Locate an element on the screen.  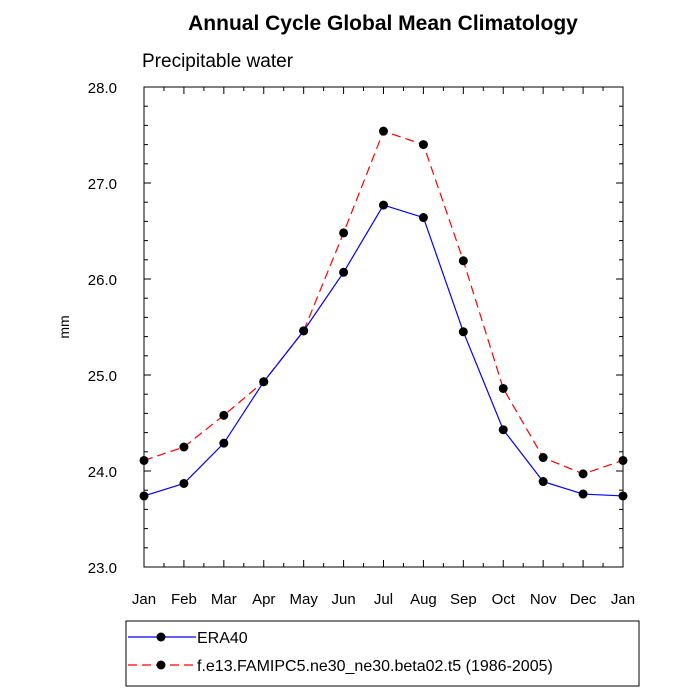
x-tick-label: Sep is located at coordinates (463, 599).